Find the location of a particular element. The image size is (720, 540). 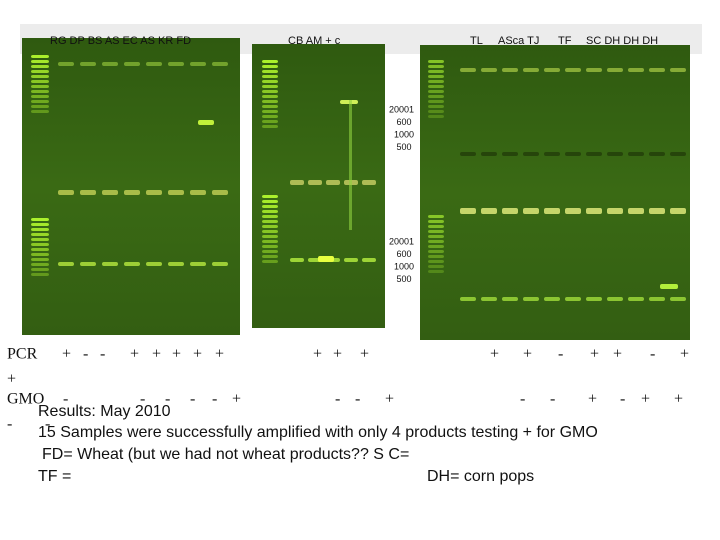

row-label: GMO is located at coordinates (25, 399).